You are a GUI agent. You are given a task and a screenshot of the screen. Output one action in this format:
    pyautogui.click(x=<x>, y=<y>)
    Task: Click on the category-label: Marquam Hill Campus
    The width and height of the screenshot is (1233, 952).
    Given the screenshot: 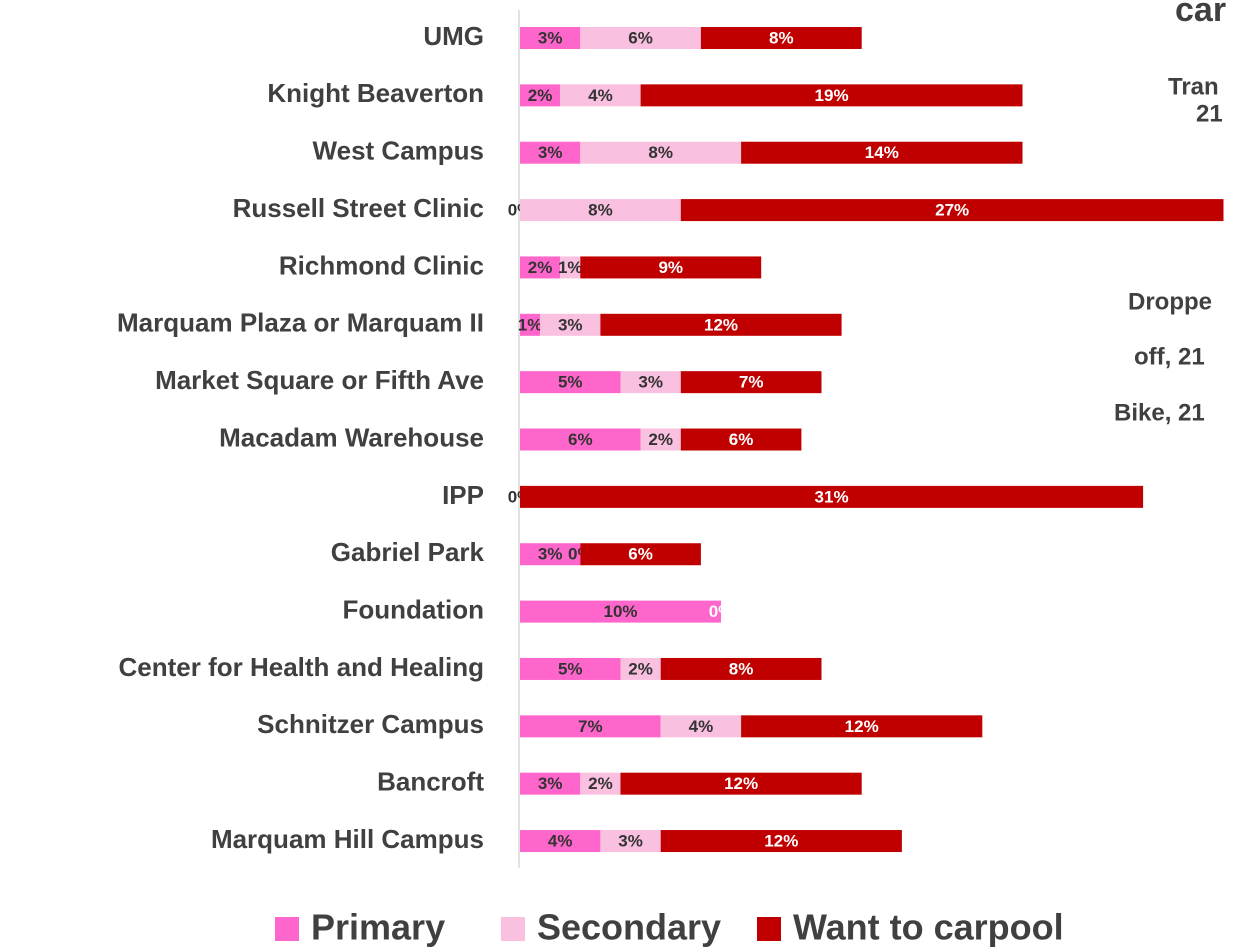 What is the action you would take?
    pyautogui.click(x=347, y=839)
    